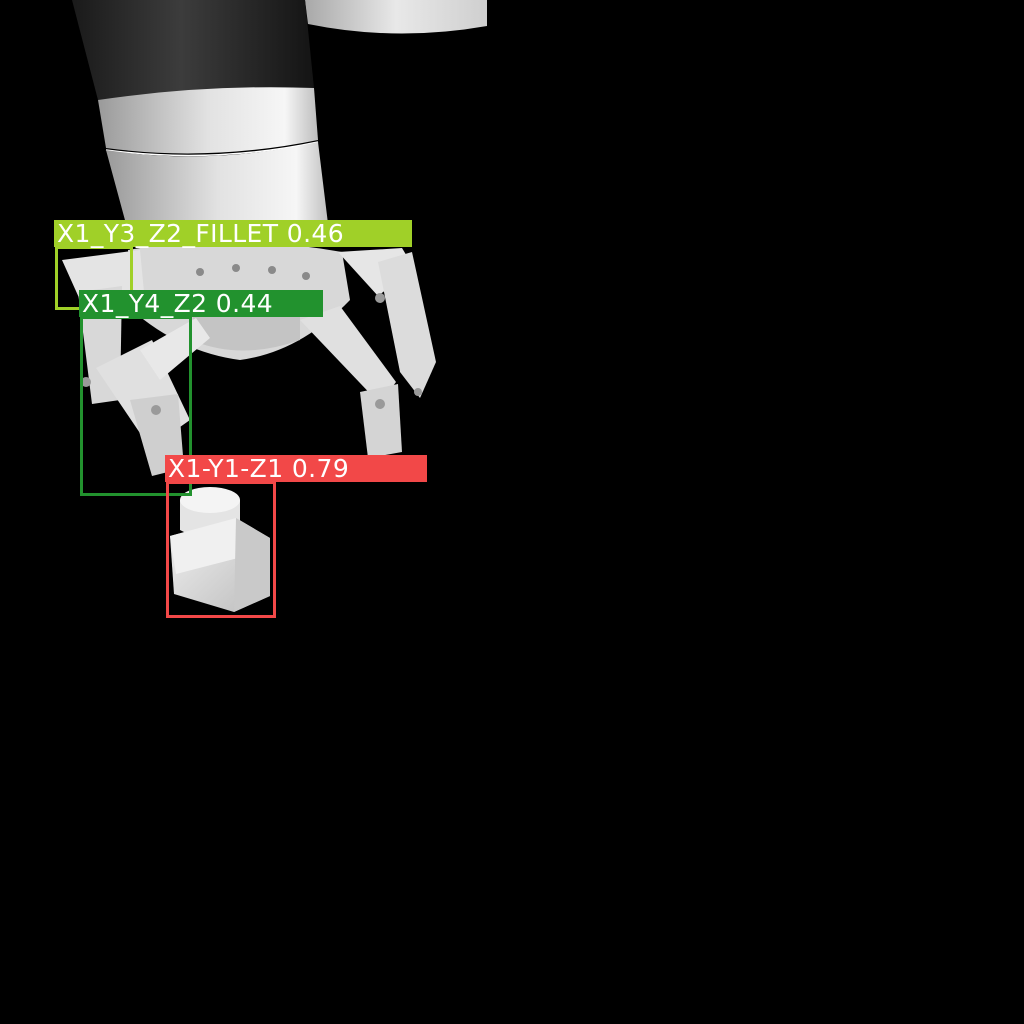  What do you see at coordinates (201, 303) in the screenshot?
I see `detection-label-x1-y4-z2: X1_Y4_Z2 0.44` at bounding box center [201, 303].